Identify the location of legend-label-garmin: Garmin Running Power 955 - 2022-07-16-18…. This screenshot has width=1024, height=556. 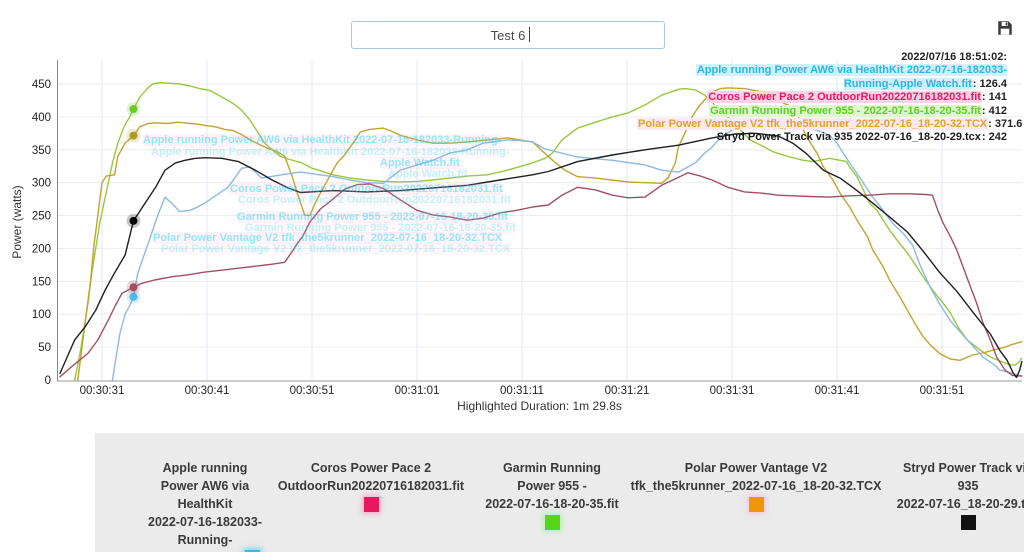
(552, 486).